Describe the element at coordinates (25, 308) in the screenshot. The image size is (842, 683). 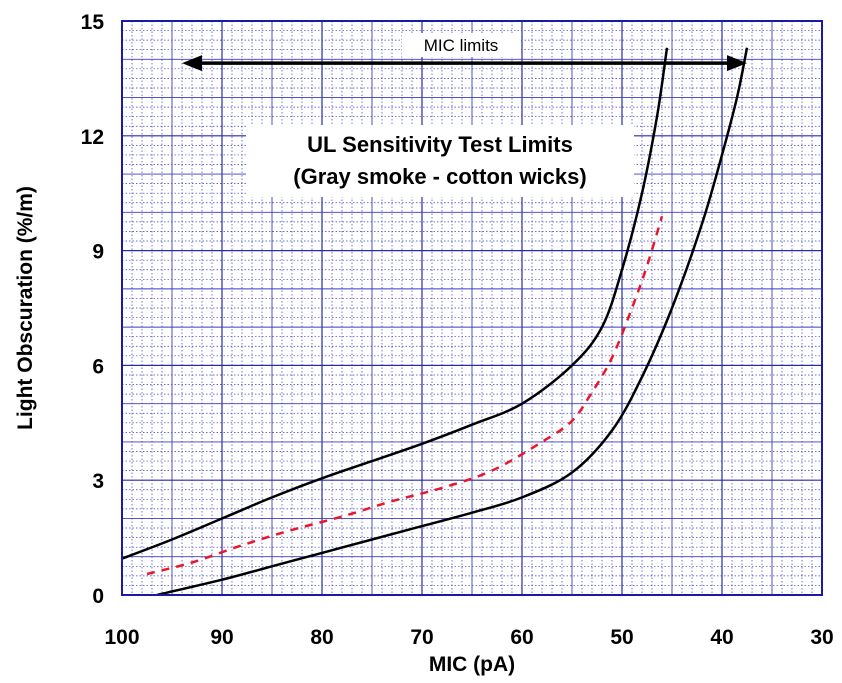
I see `y-axis-label: Light Obscuration (%/m)` at that location.